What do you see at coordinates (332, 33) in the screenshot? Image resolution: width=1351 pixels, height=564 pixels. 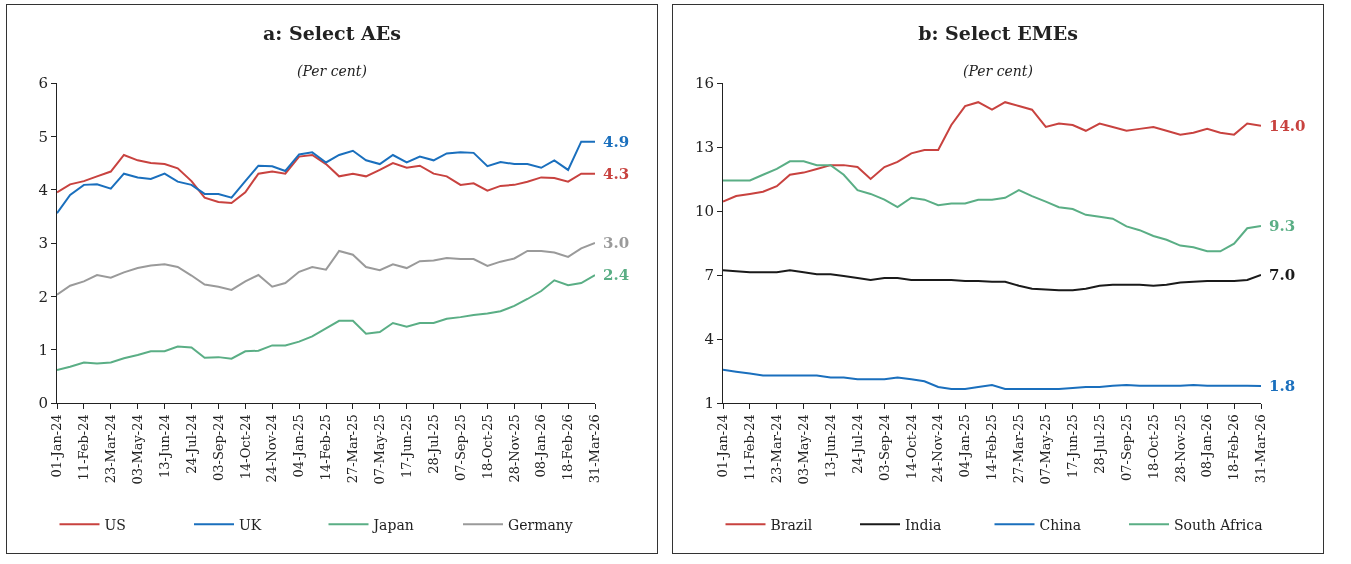 I see `chart-title: a: Select AEs` at bounding box center [332, 33].